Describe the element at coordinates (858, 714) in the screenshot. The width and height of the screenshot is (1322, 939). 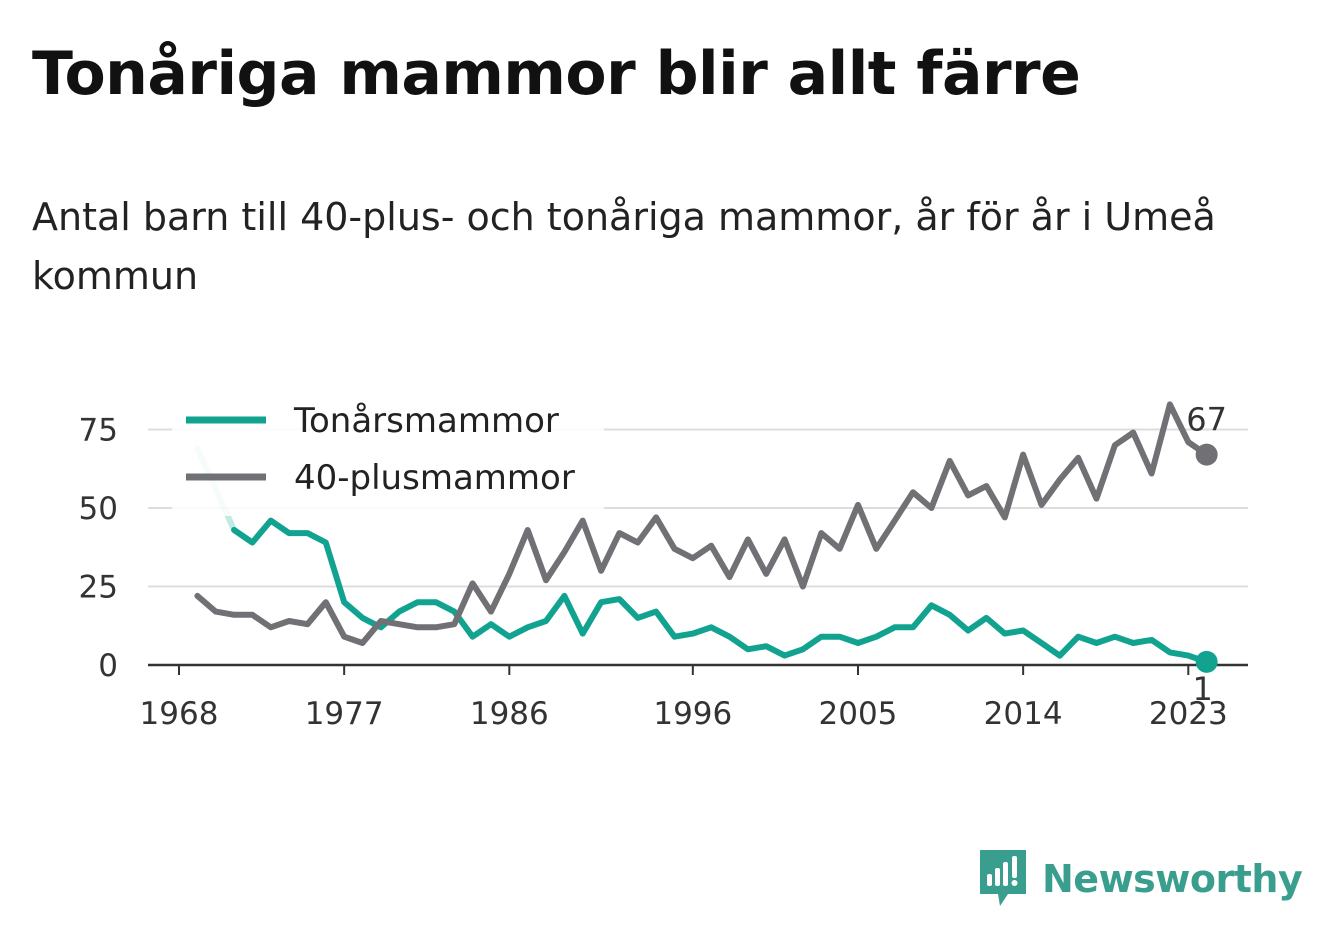
I see `x-tick-label: 2005` at that location.